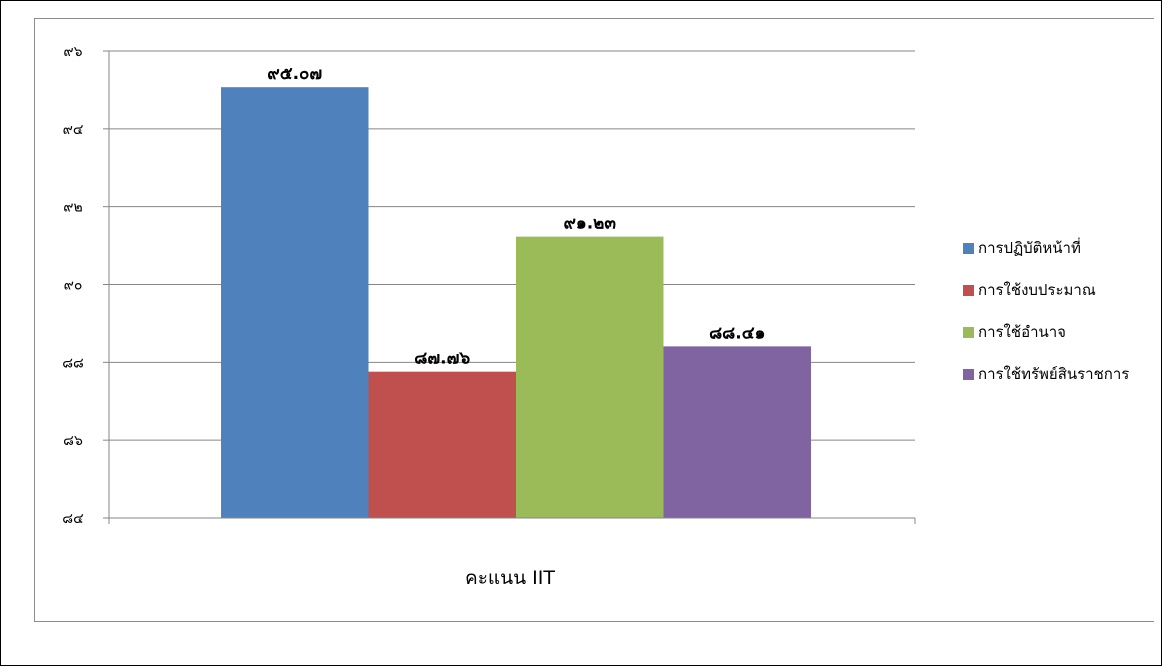 This screenshot has height=666, width=1162. What do you see at coordinates (589, 224) in the screenshot?
I see `data-label: ๙๑.๒๓` at bounding box center [589, 224].